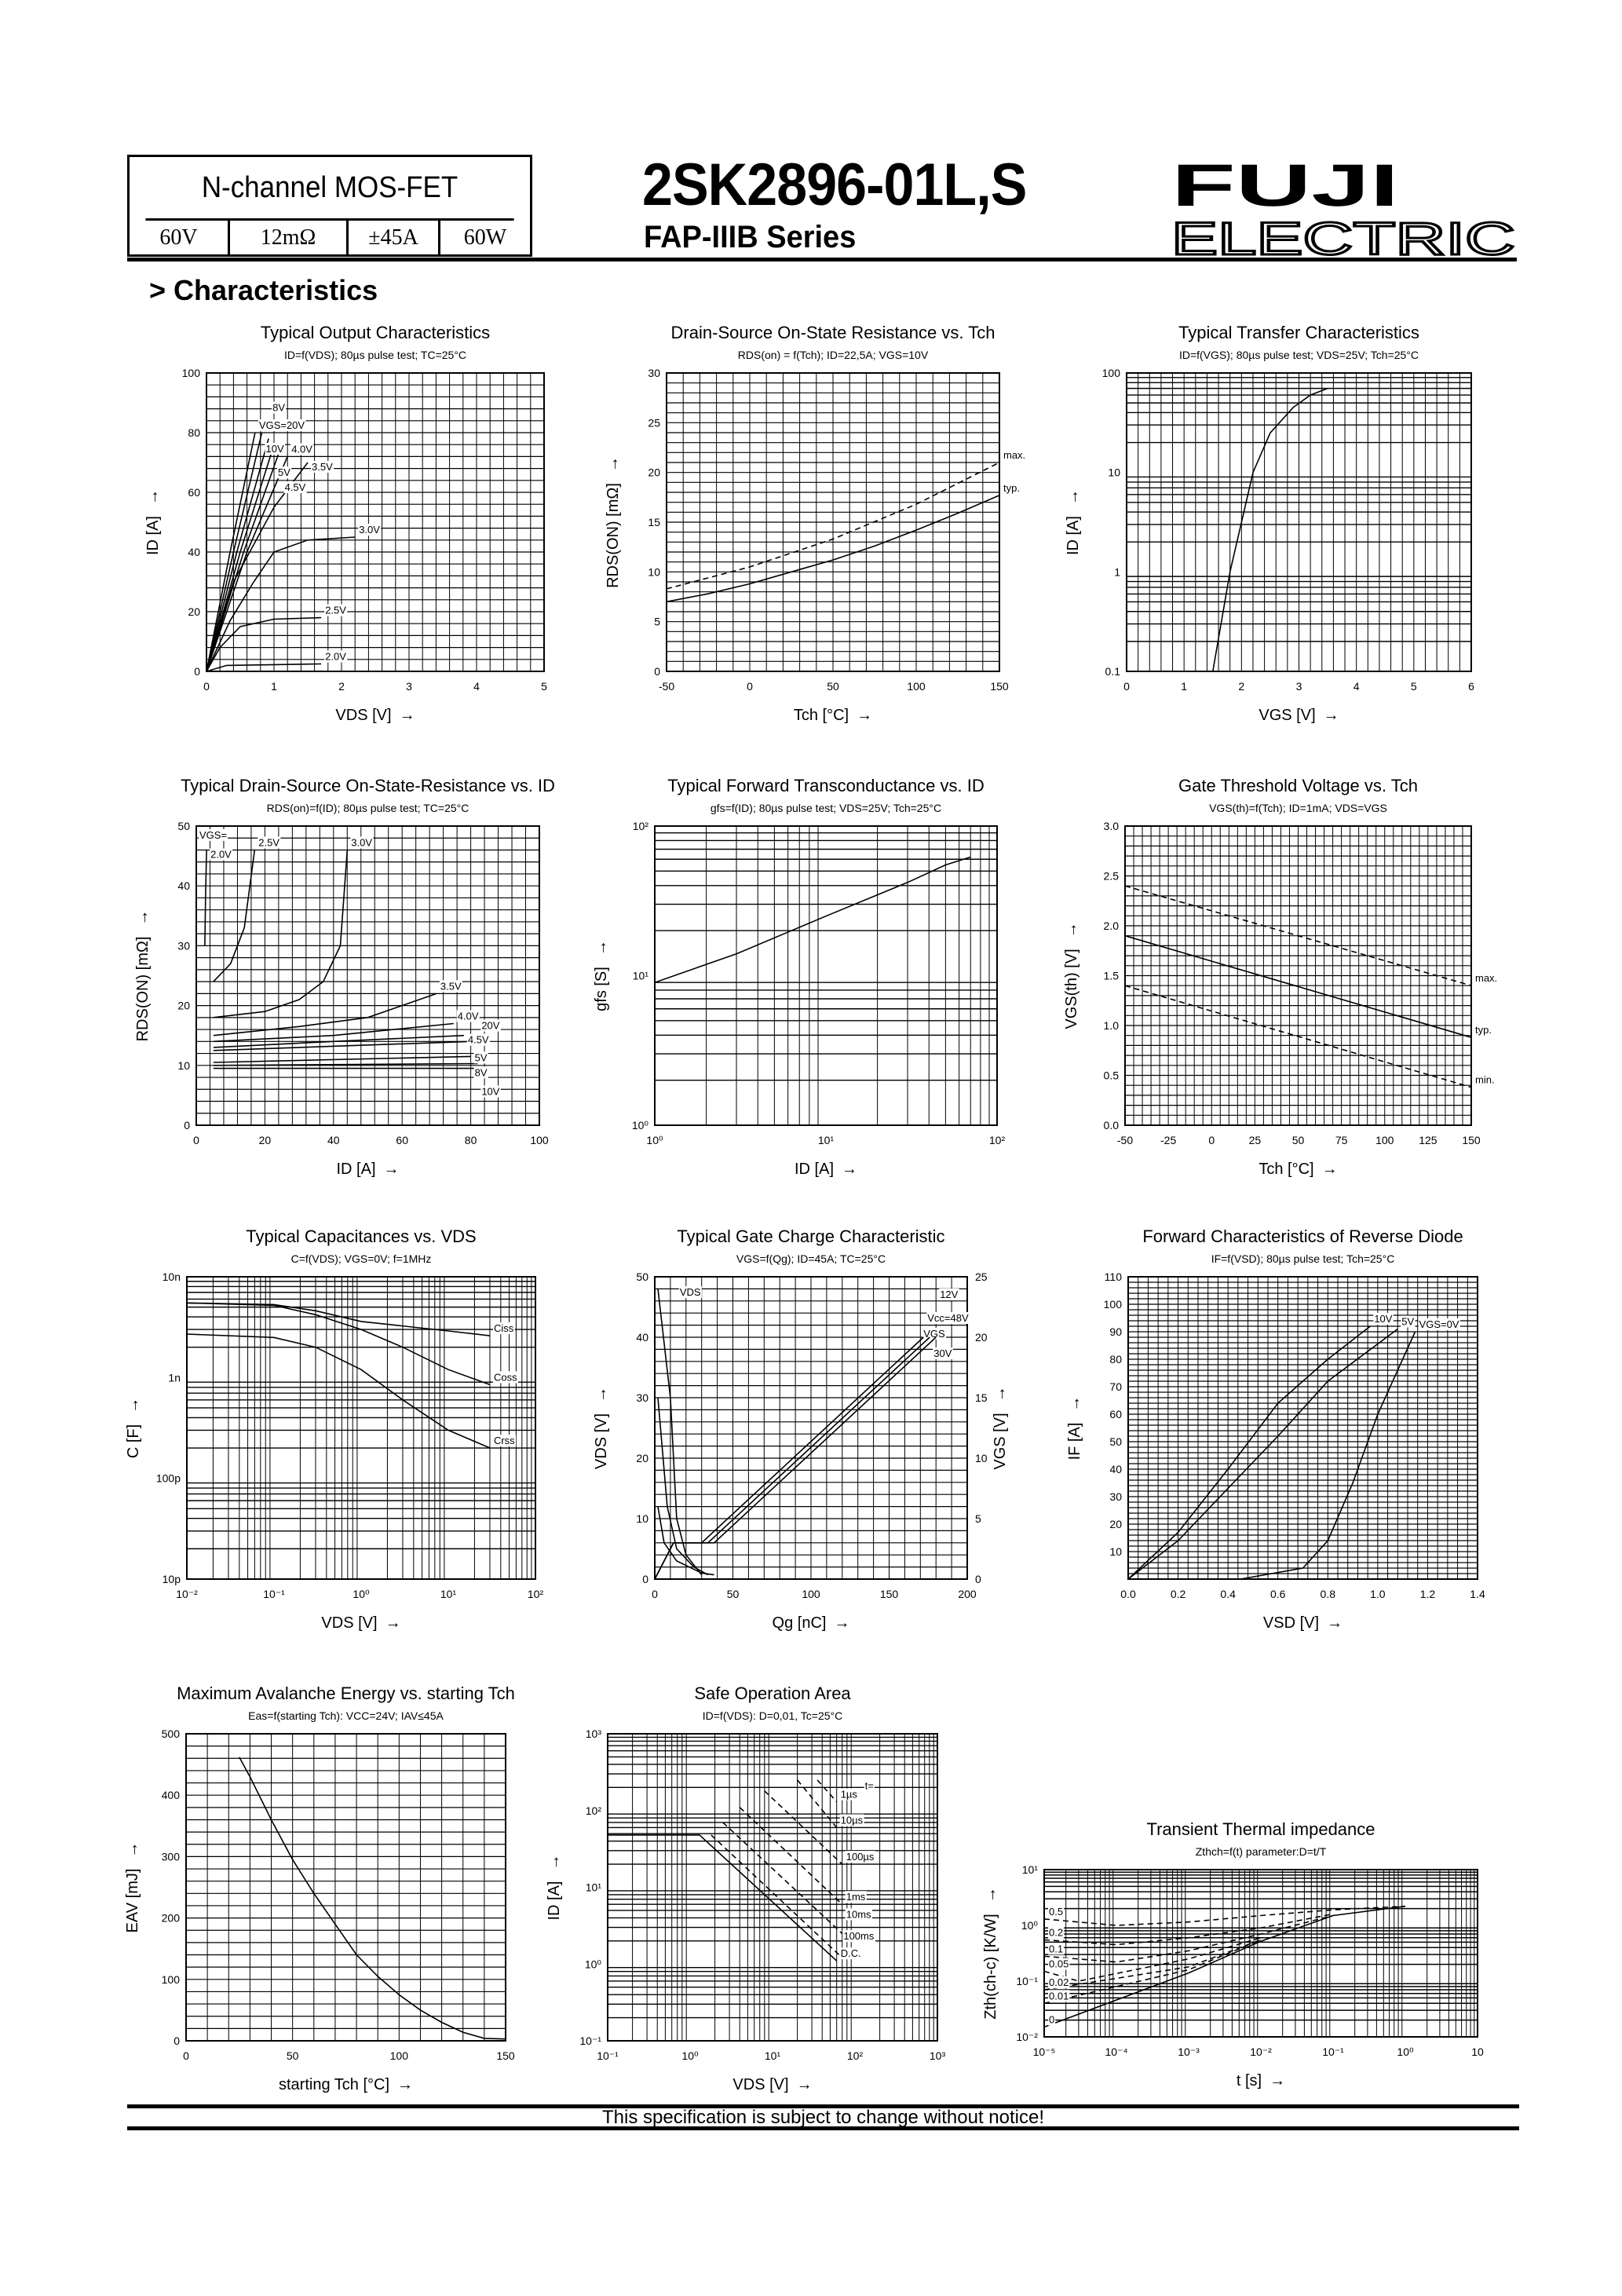 This screenshot has width=1622, height=2296. What do you see at coordinates (1428, 1594) in the screenshot?
I see `x-tick-label: 1.2` at bounding box center [1428, 1594].